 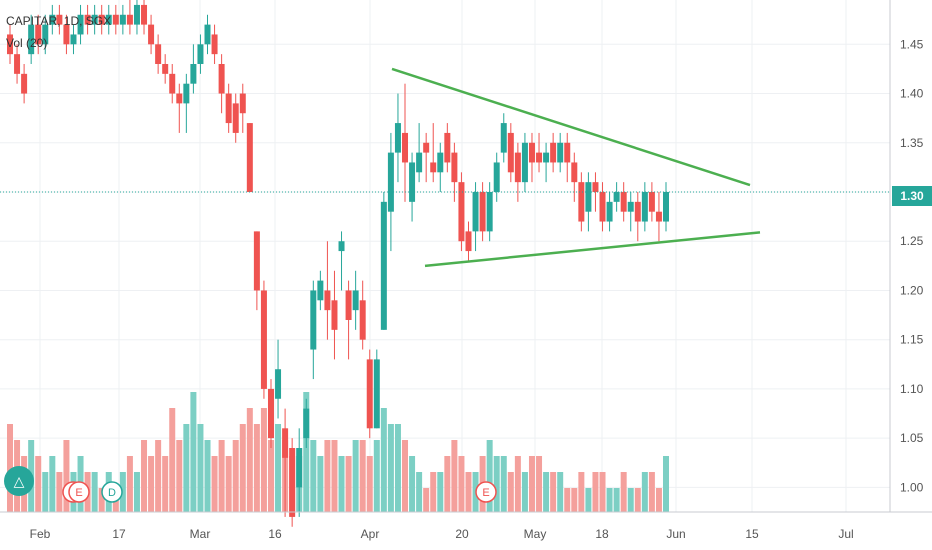 I want to click on chart-title: CAPITAR, 1D, SGX, so click(x=59, y=21).